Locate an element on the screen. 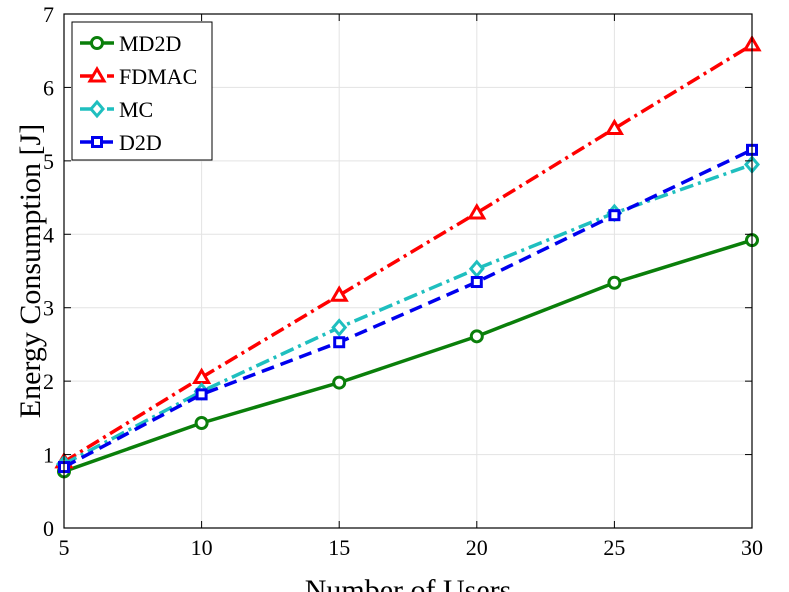  legend-label: FDMAC is located at coordinates (158, 76).